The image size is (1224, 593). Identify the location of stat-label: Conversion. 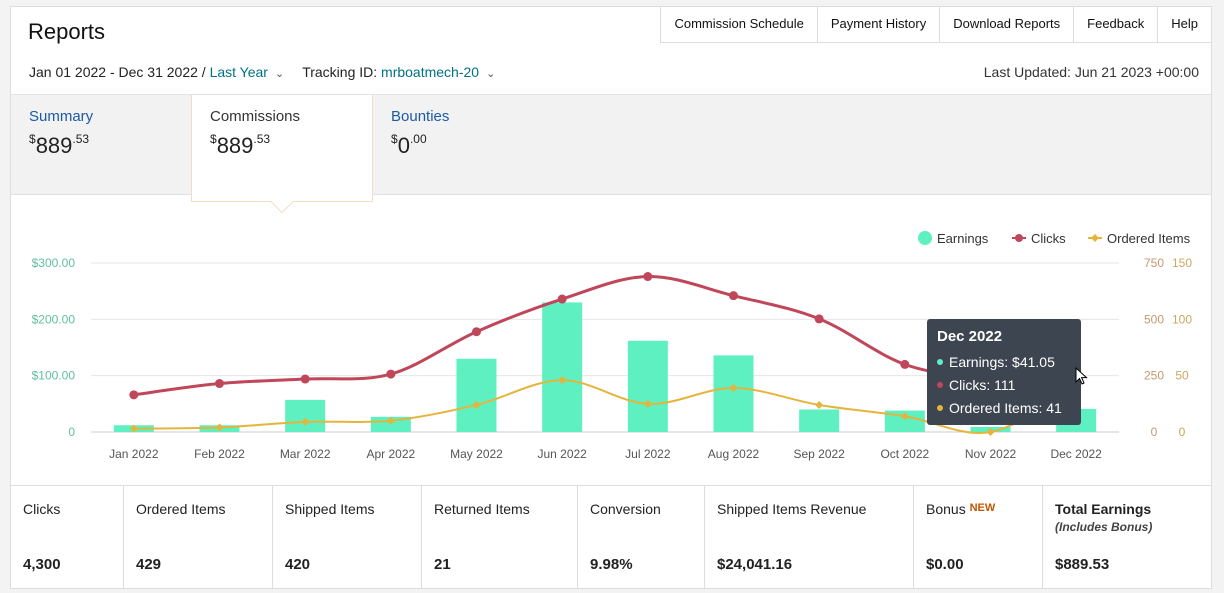
(625, 509).